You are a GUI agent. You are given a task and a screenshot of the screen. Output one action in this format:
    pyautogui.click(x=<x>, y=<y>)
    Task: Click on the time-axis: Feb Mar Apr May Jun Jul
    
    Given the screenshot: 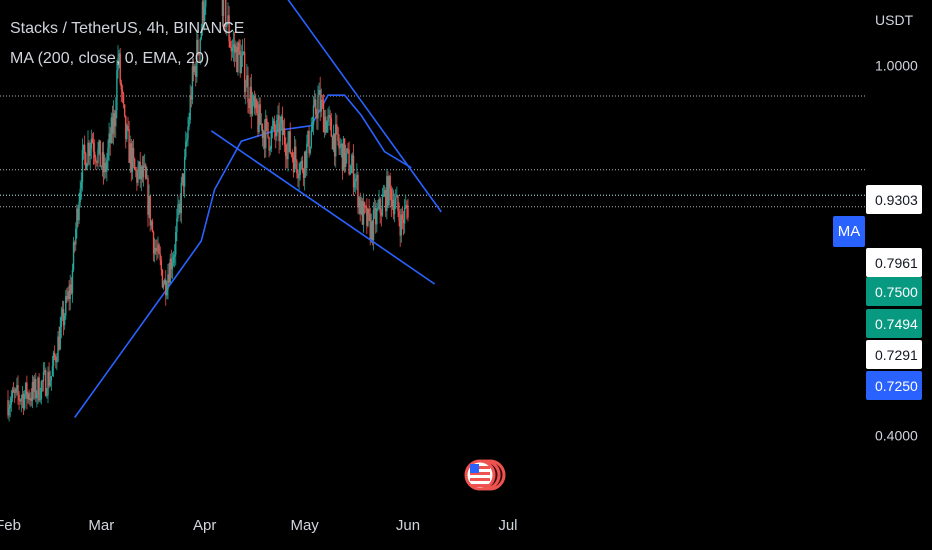 What is the action you would take?
    pyautogui.click(x=259, y=525)
    